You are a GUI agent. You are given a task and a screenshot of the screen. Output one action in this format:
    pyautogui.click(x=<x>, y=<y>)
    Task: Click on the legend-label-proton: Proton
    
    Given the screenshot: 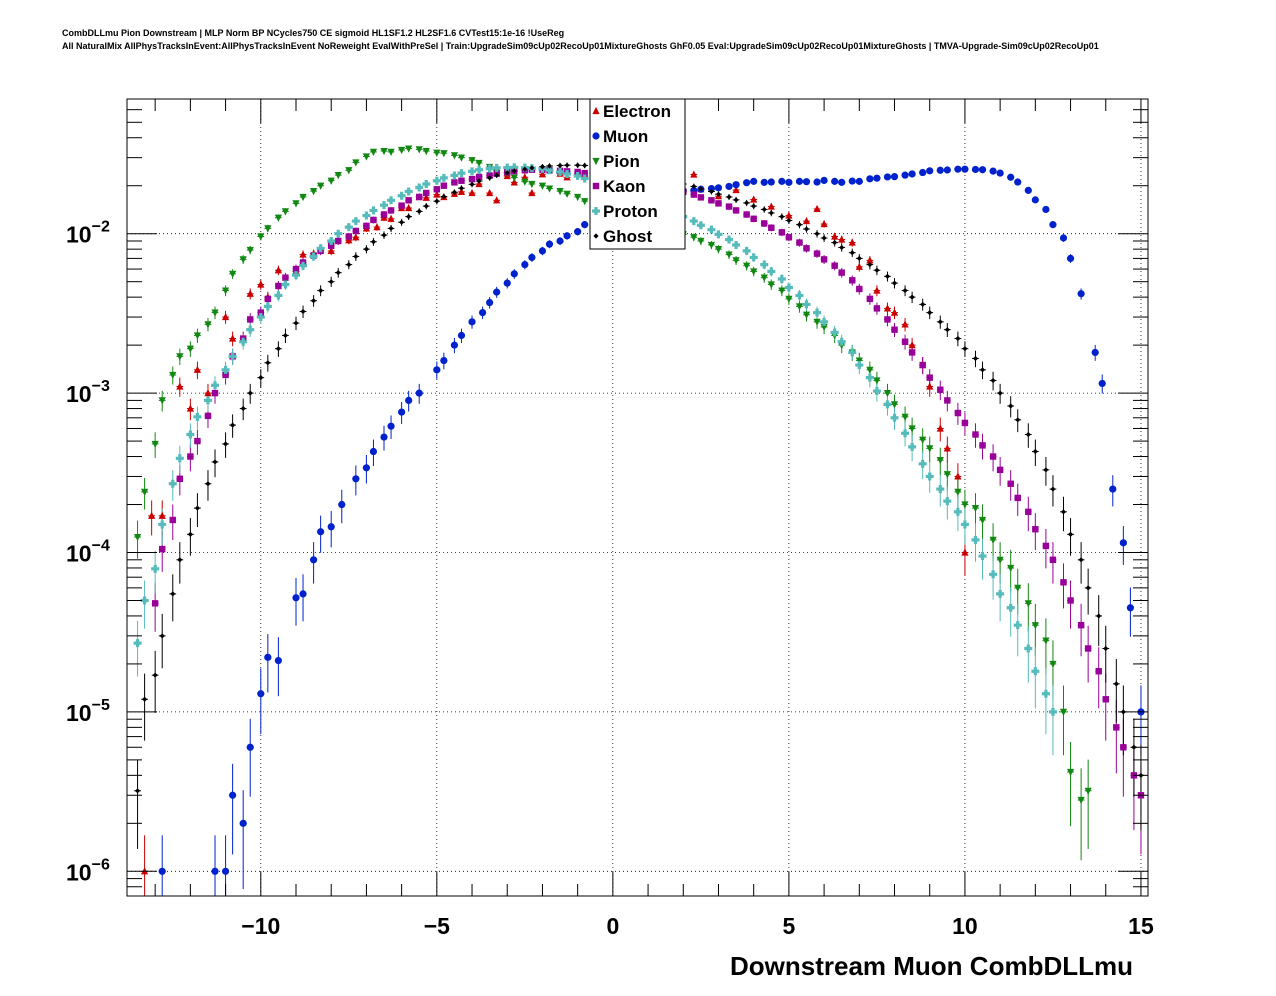 What is the action you would take?
    pyautogui.click(x=630, y=211)
    